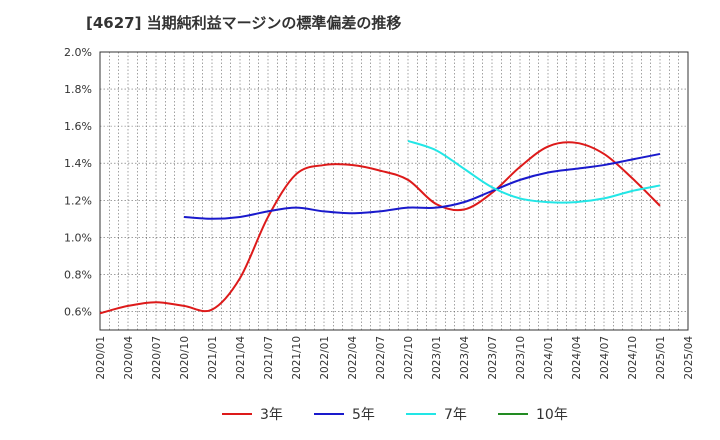 The image size is (720, 440). I want to click on y-tick-label: 1.2%, so click(78, 200).